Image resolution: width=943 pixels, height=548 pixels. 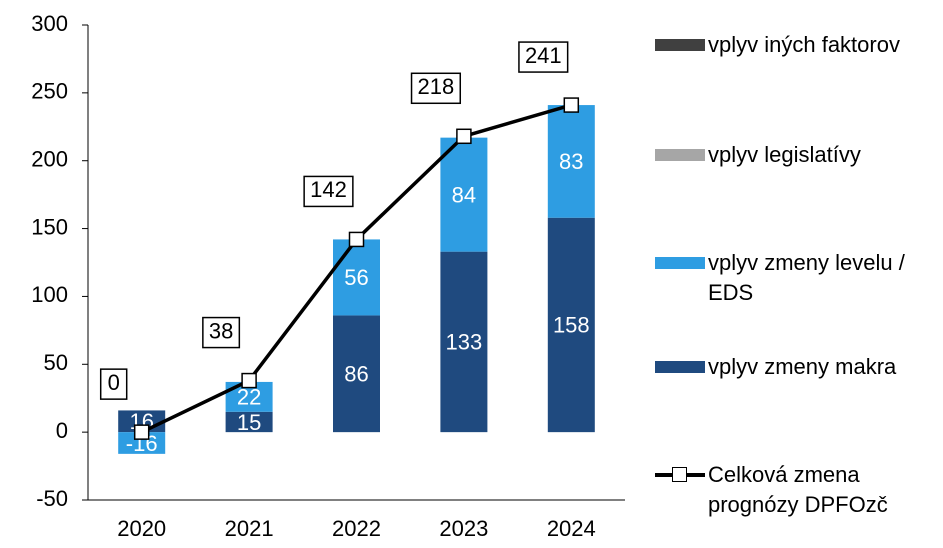 What do you see at coordinates (802, 366) in the screenshot?
I see `legend-label: vplyv zmeny makra` at bounding box center [802, 366].